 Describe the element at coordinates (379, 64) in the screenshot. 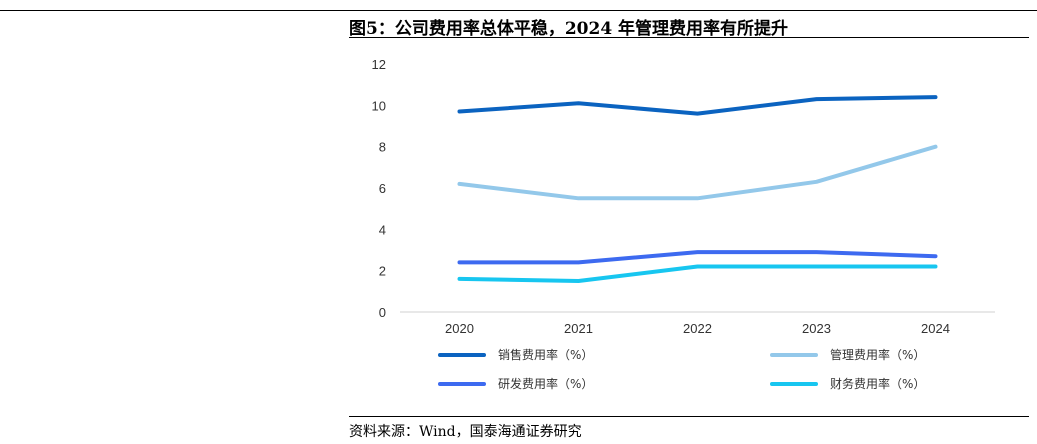

I see `y-tick-label: 12` at that location.